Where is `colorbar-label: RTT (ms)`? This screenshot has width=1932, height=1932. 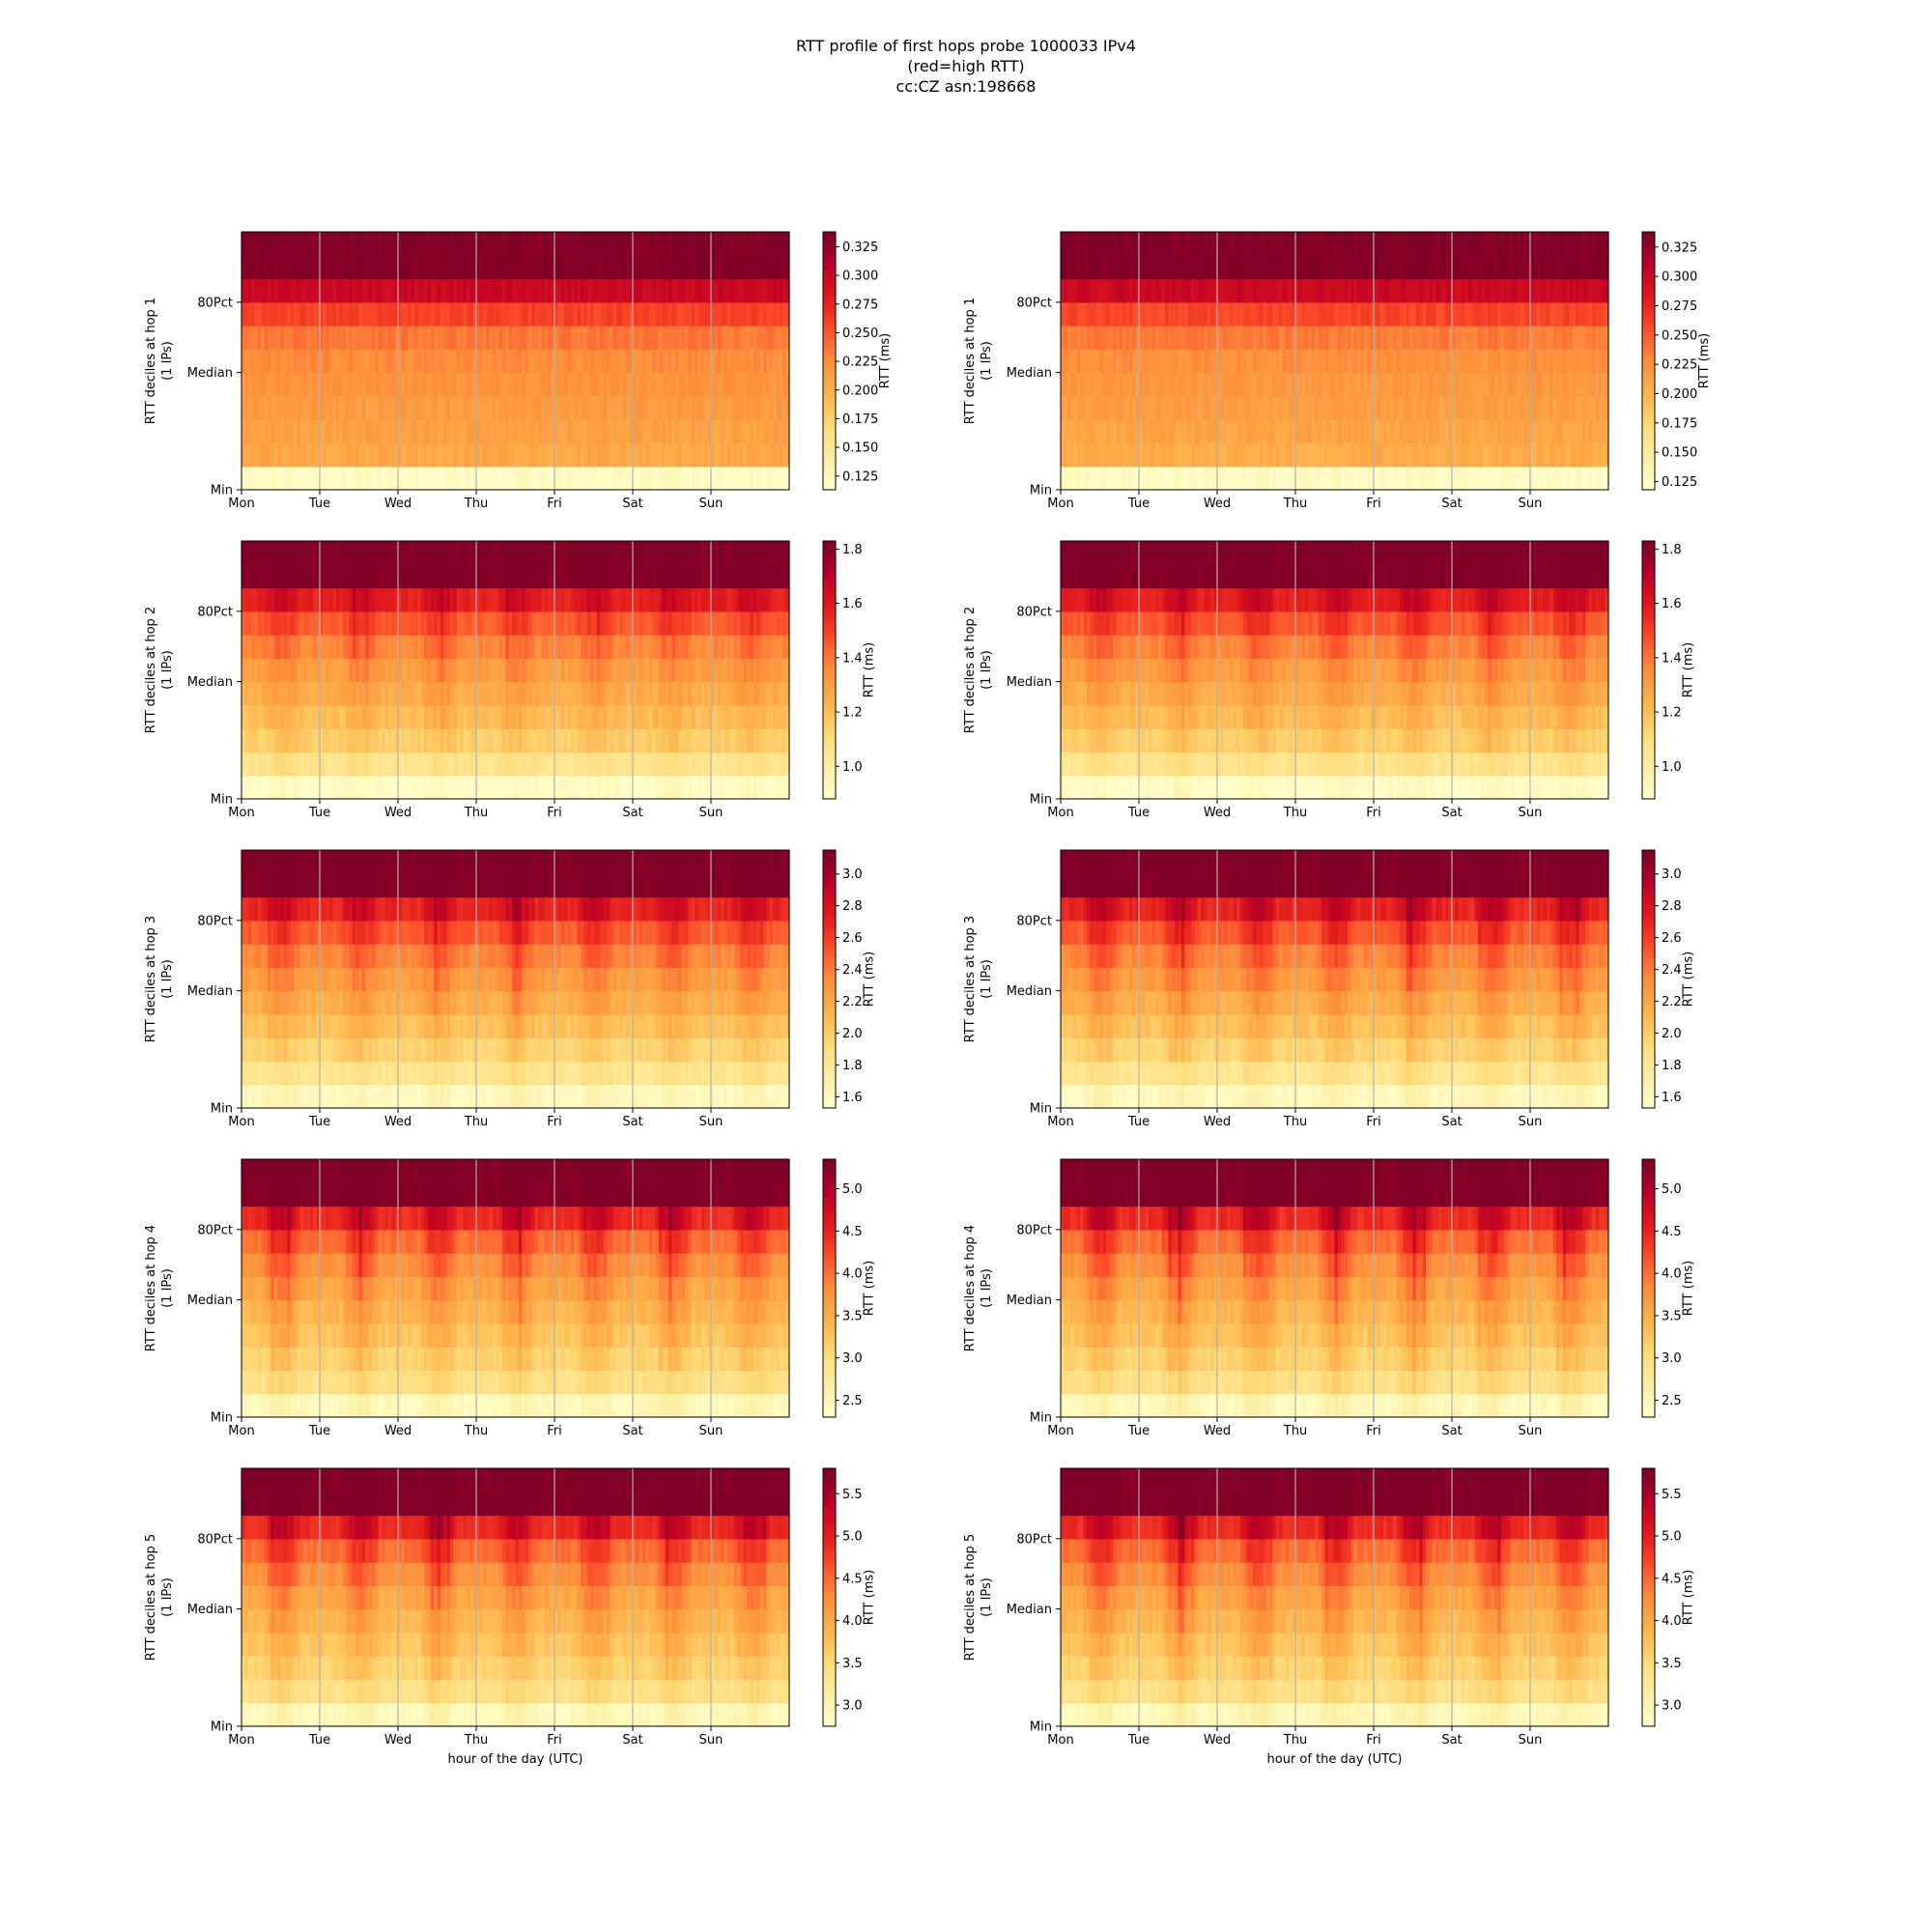
colorbar-label: RTT (ms) is located at coordinates (885, 360).